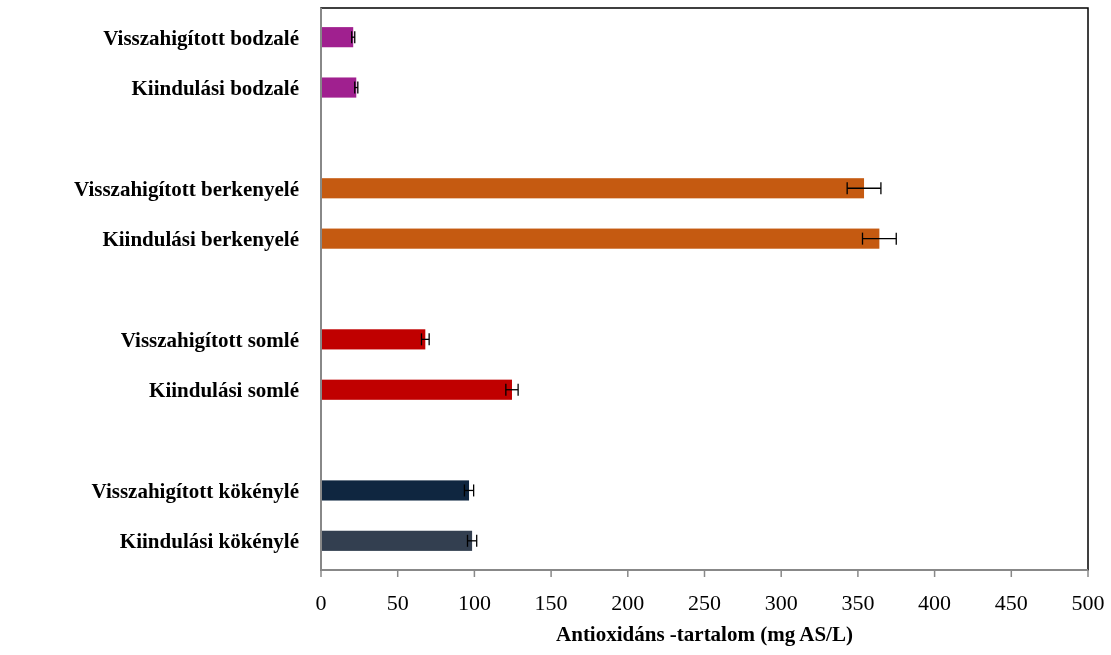 This screenshot has width=1111, height=655. I want to click on y-tick-label: Visszahigított bodzalé, so click(201, 37).